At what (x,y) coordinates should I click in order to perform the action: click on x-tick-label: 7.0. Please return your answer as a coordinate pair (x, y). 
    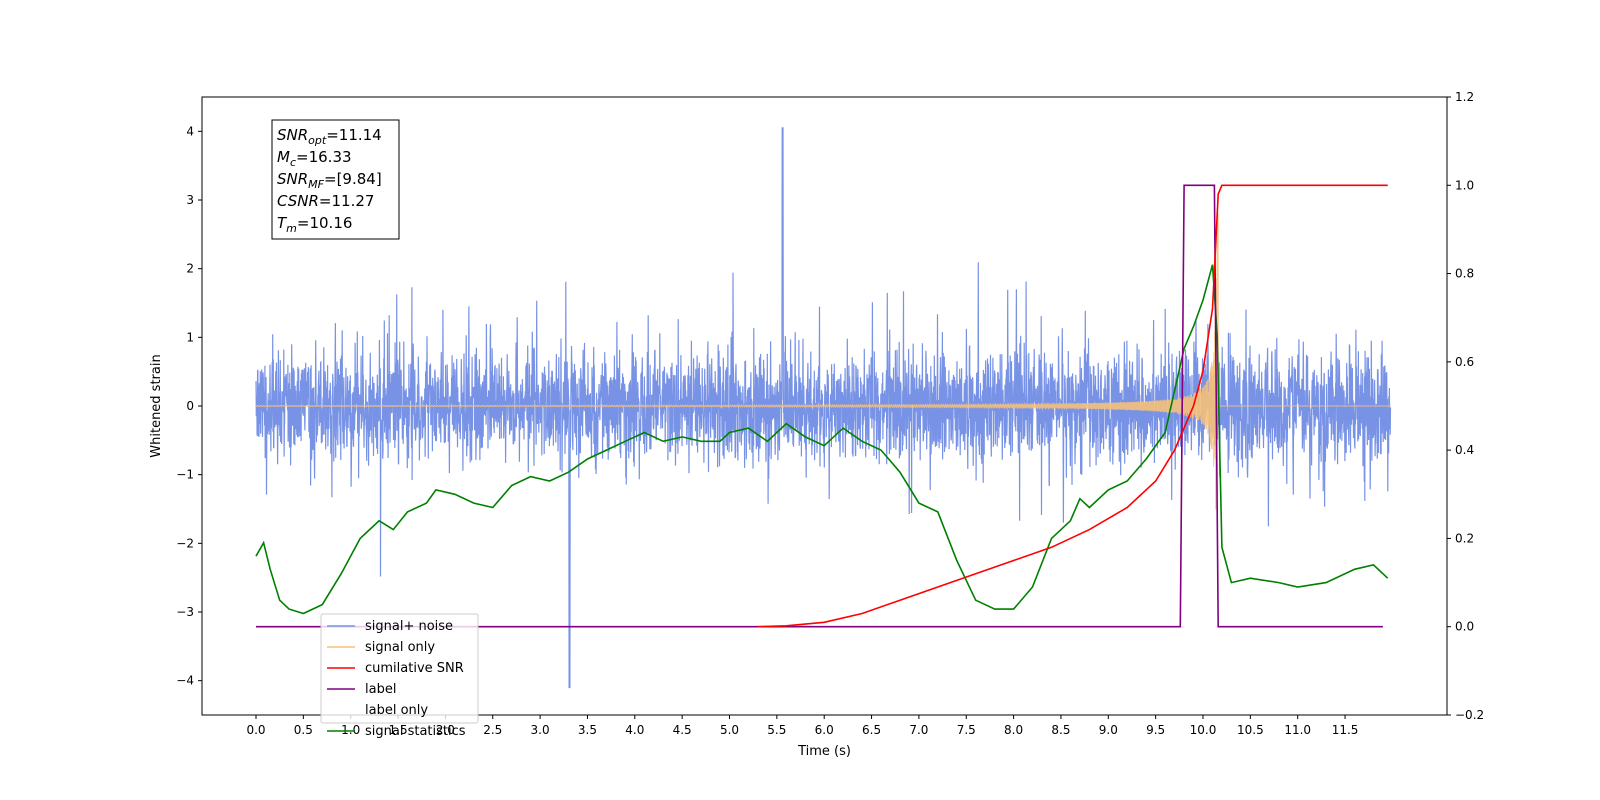
    Looking at the image, I should click on (918, 730).